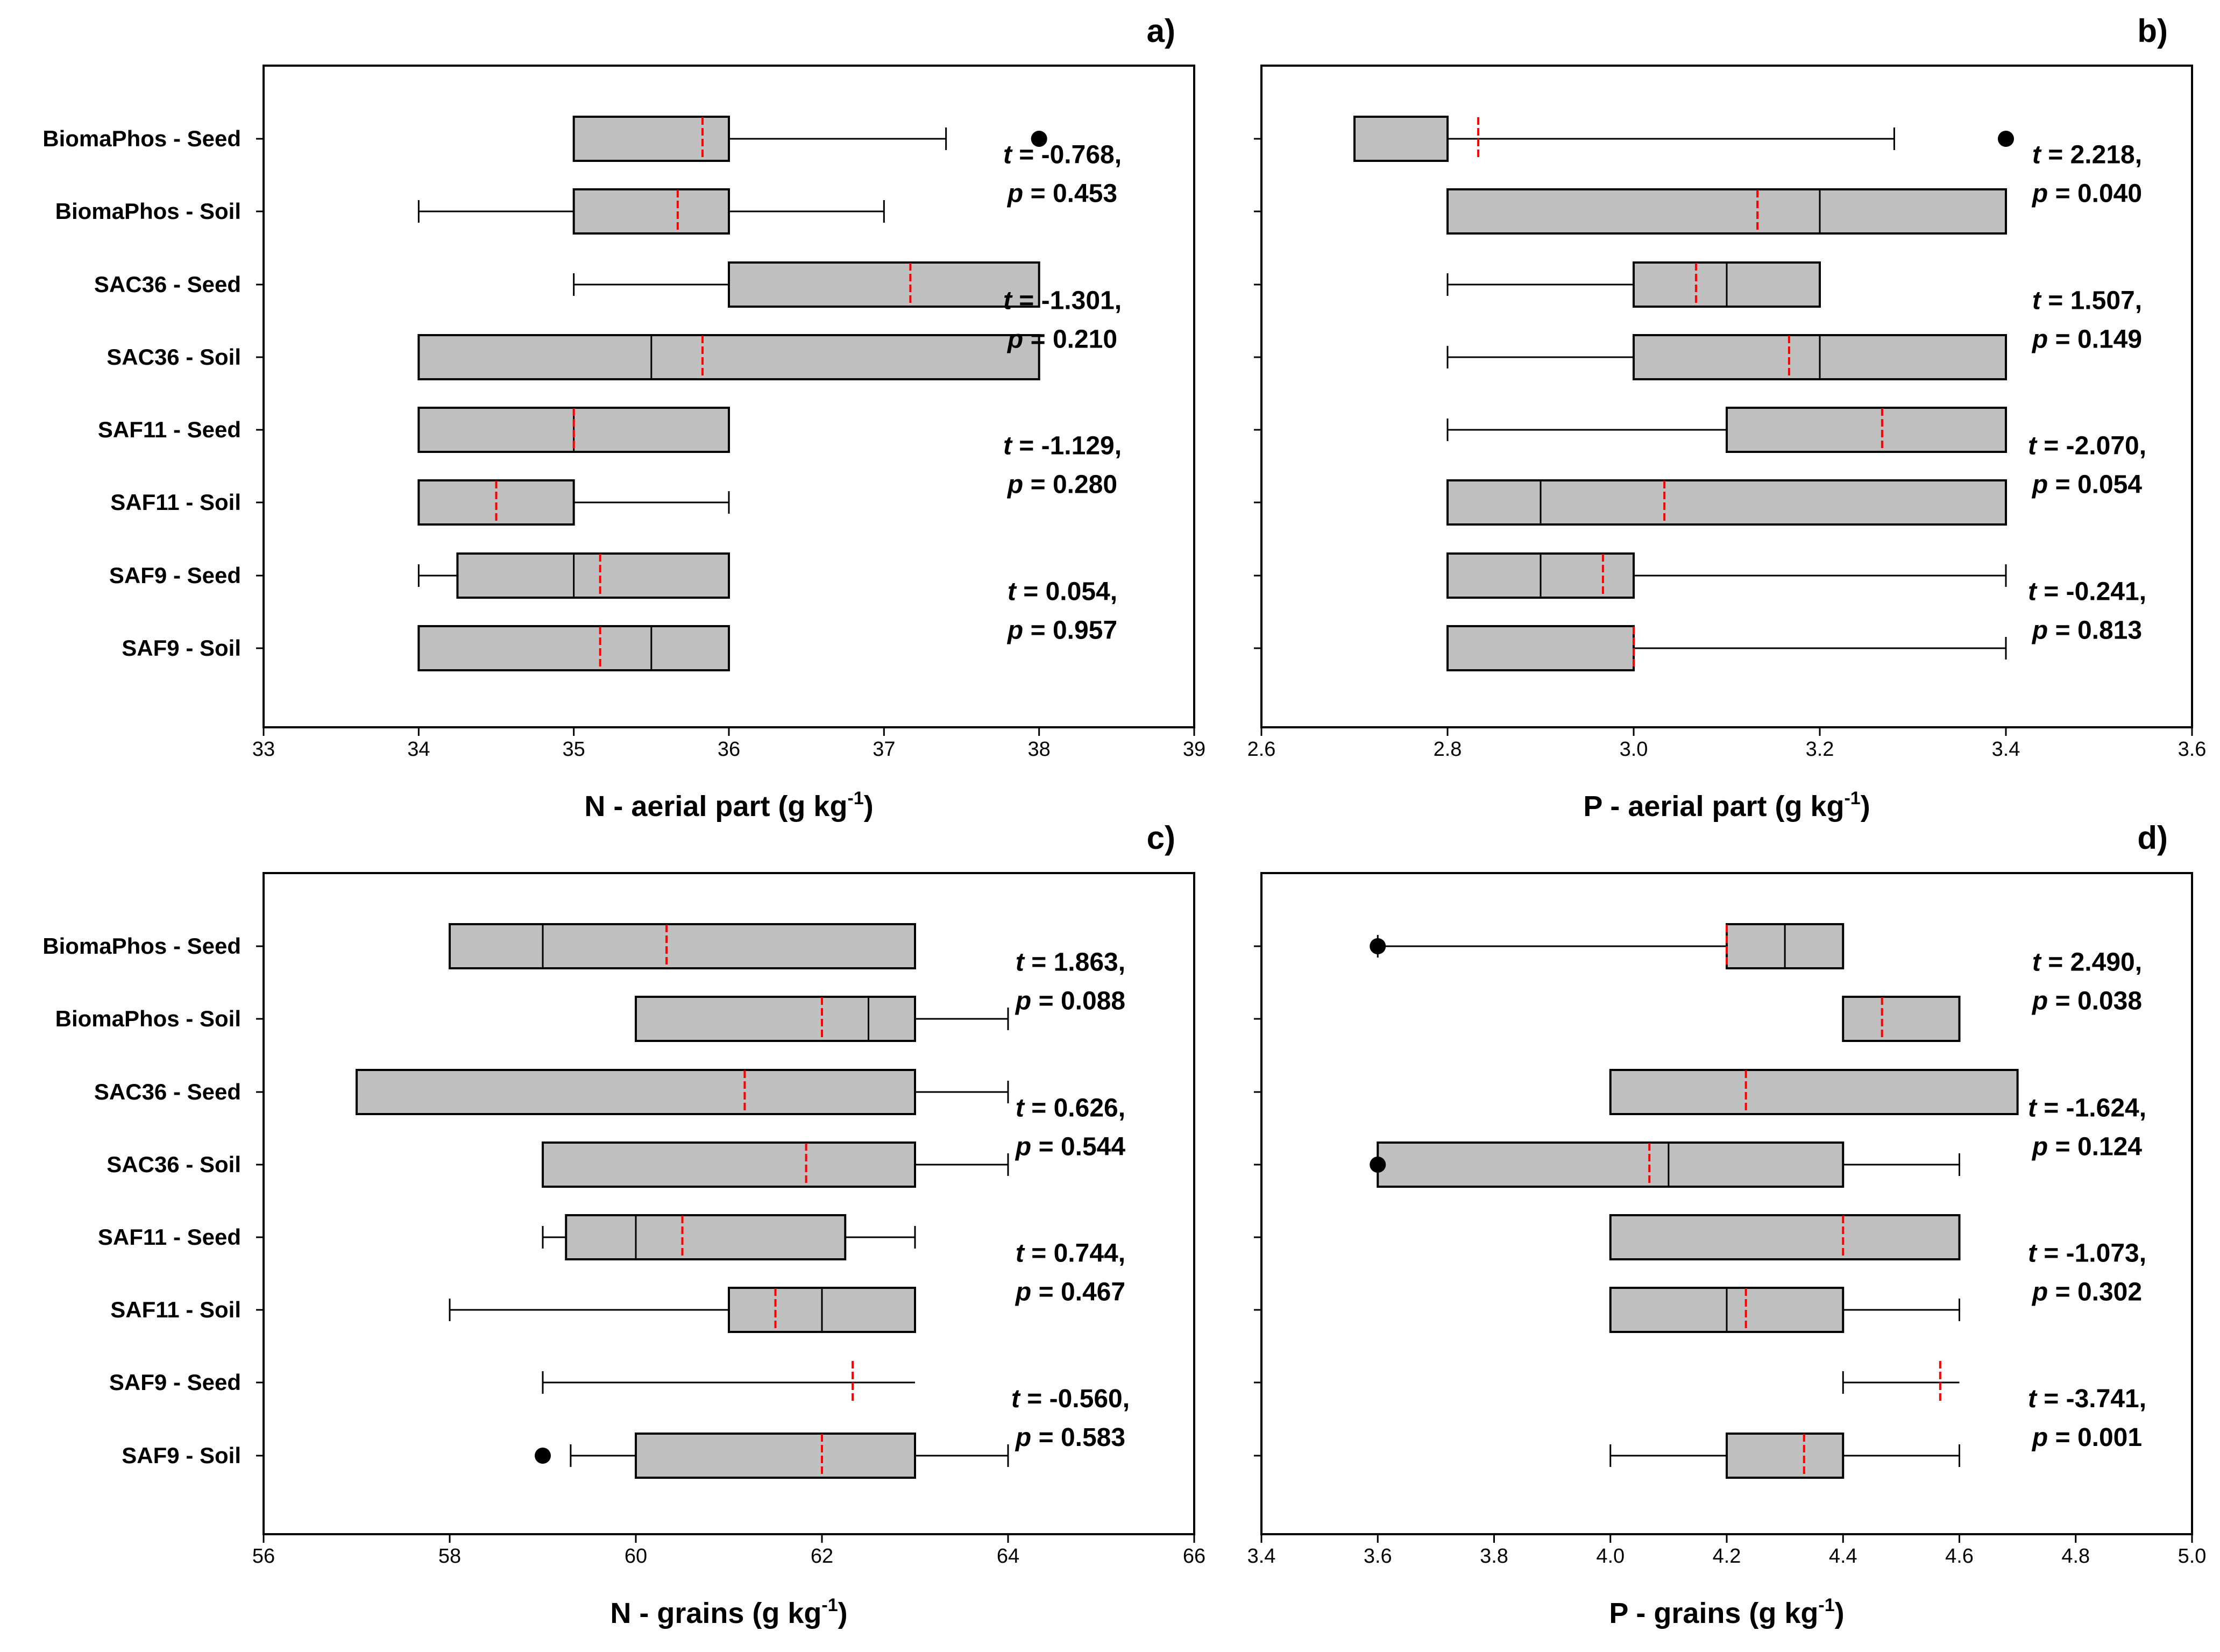  Describe the element at coordinates (418, 749) in the screenshot. I see `x-tick-label: 34` at that location.